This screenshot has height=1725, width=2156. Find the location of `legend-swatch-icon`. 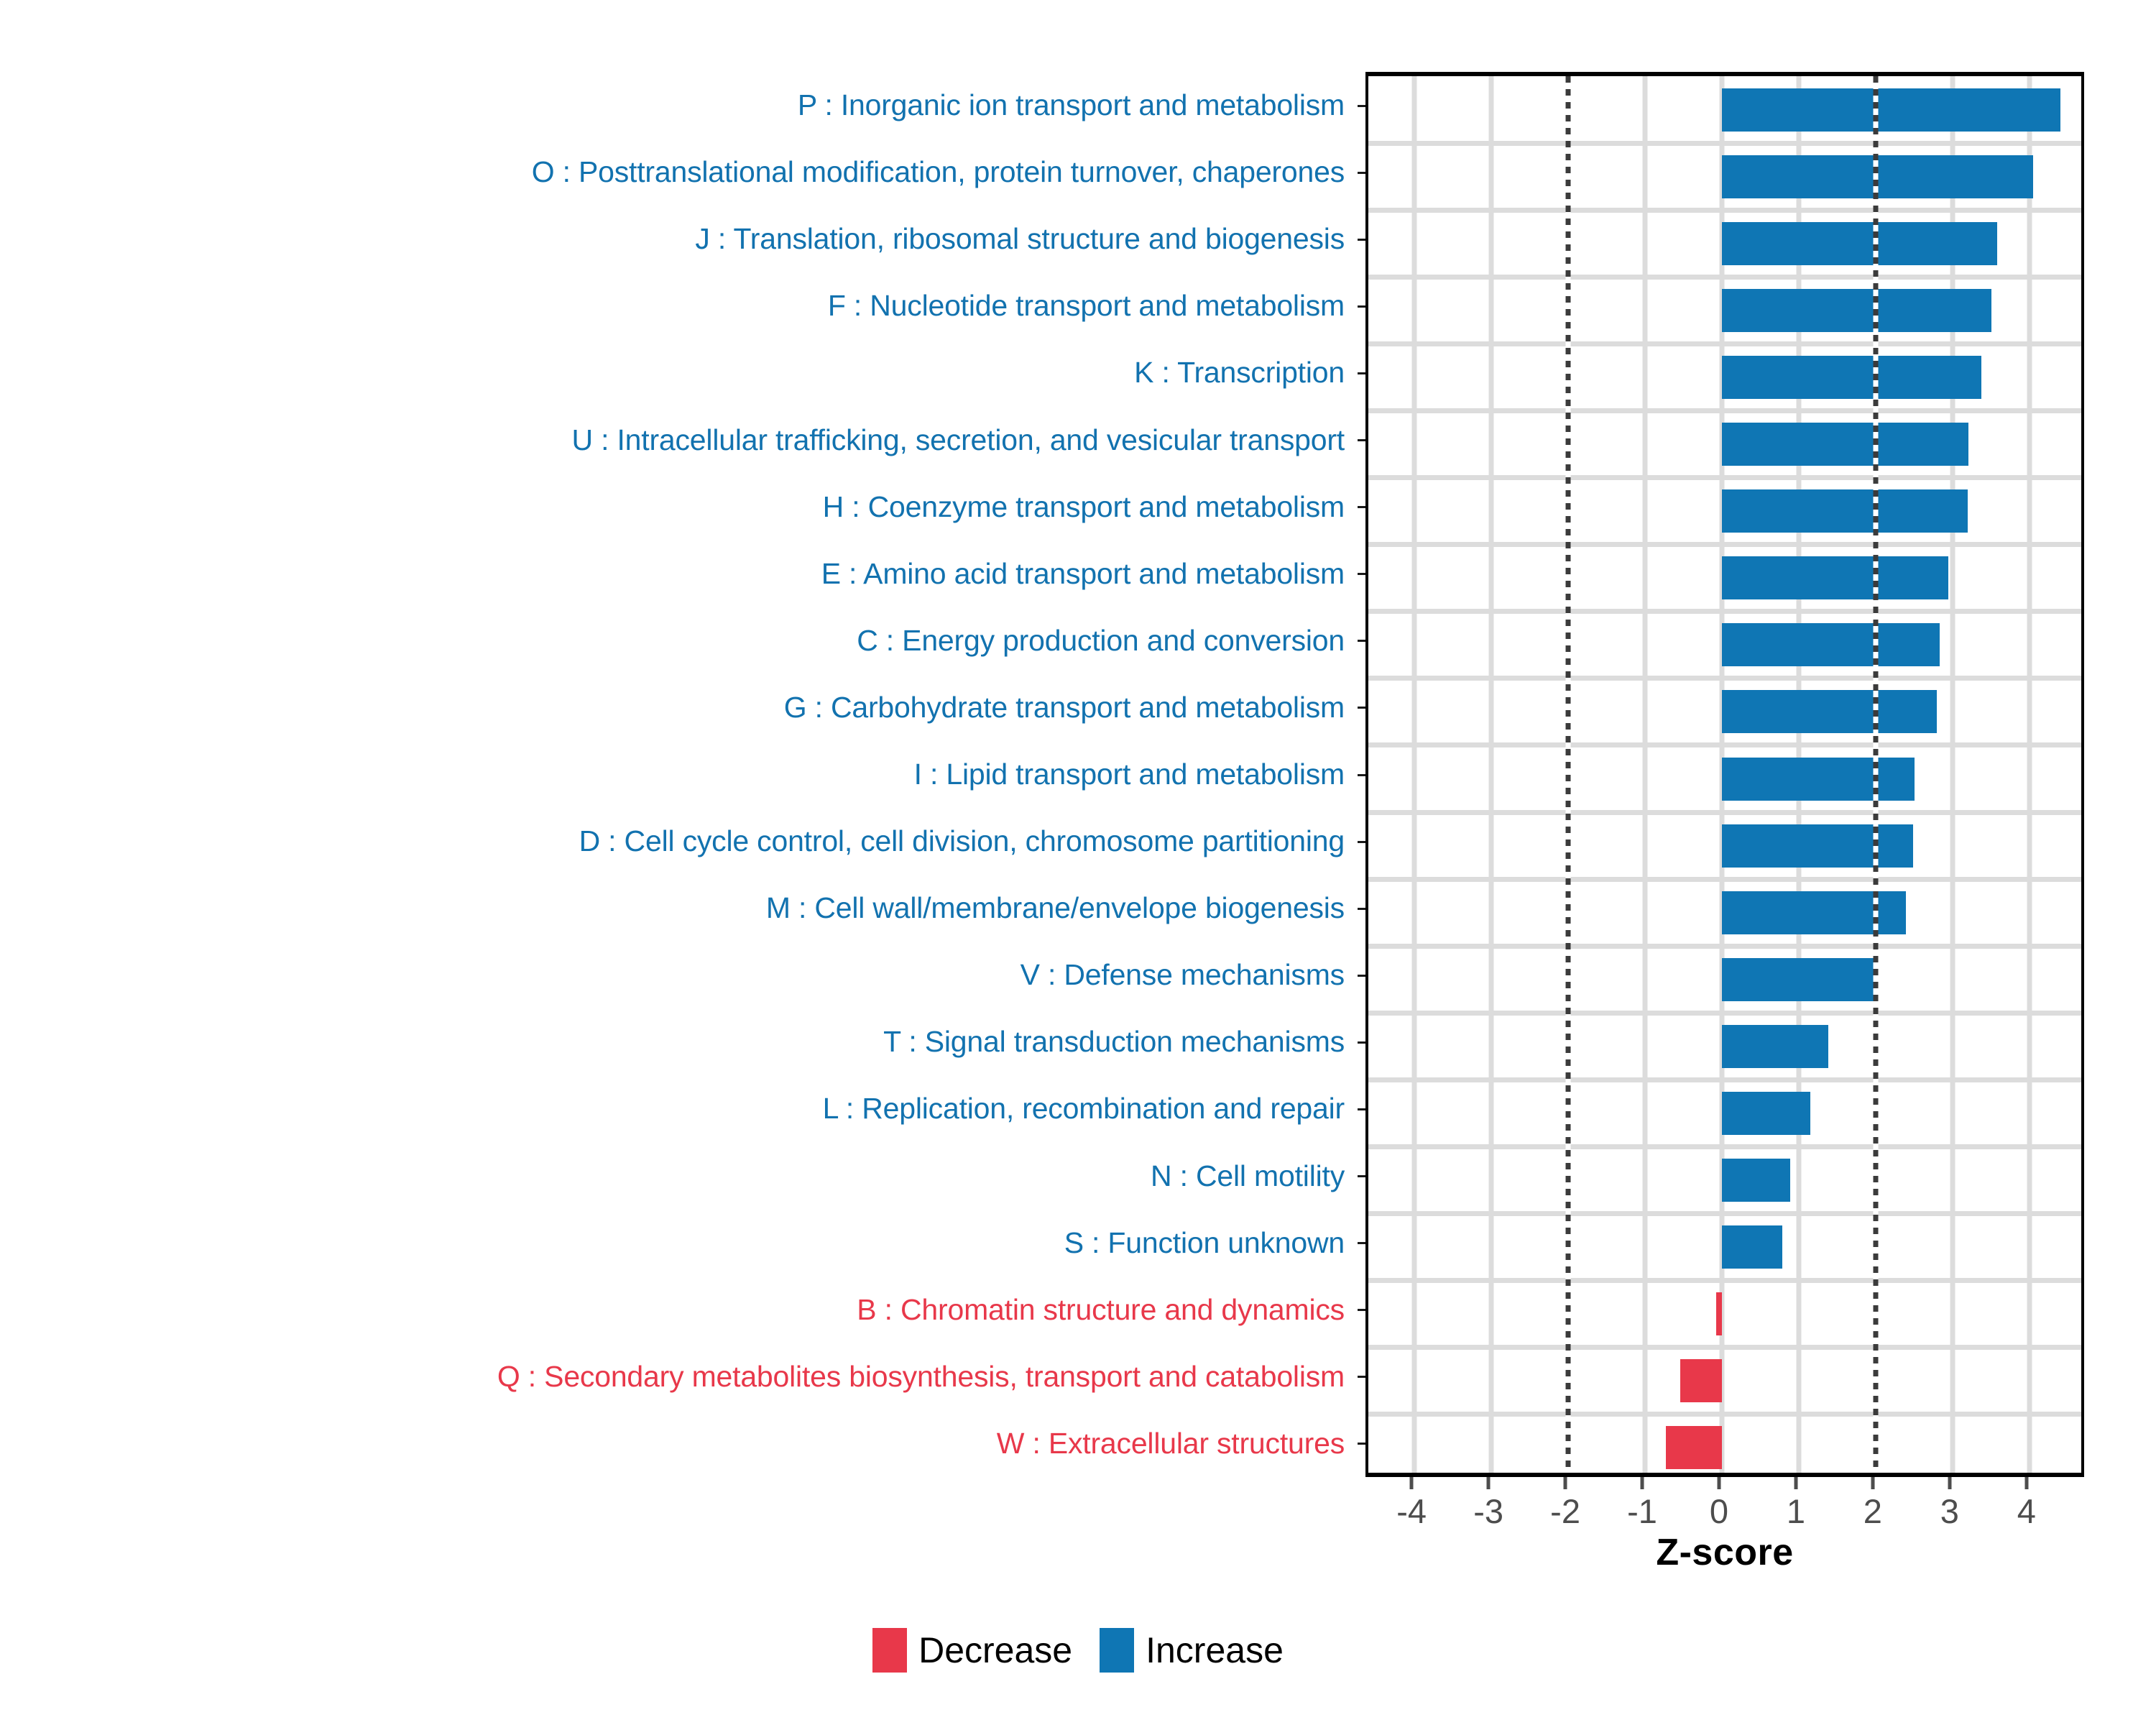

legend-swatch-icon is located at coordinates (1117, 1650).